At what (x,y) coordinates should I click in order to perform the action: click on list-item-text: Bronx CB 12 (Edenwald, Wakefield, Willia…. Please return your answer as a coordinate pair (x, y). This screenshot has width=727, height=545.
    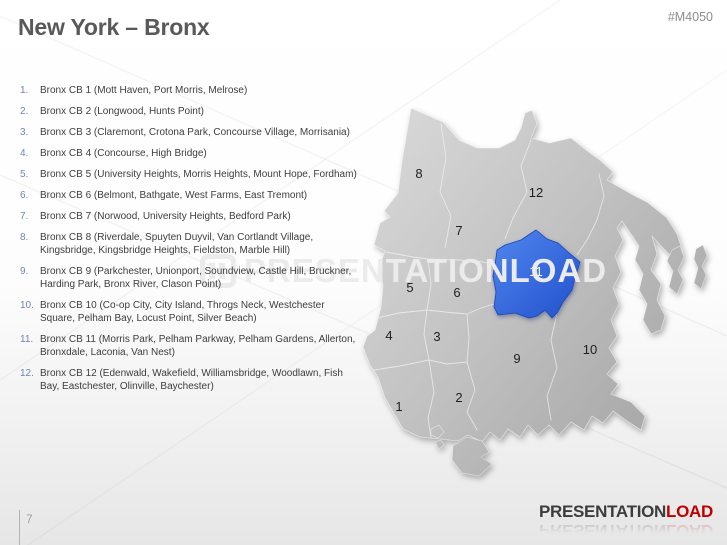
    Looking at the image, I should click on (191, 380).